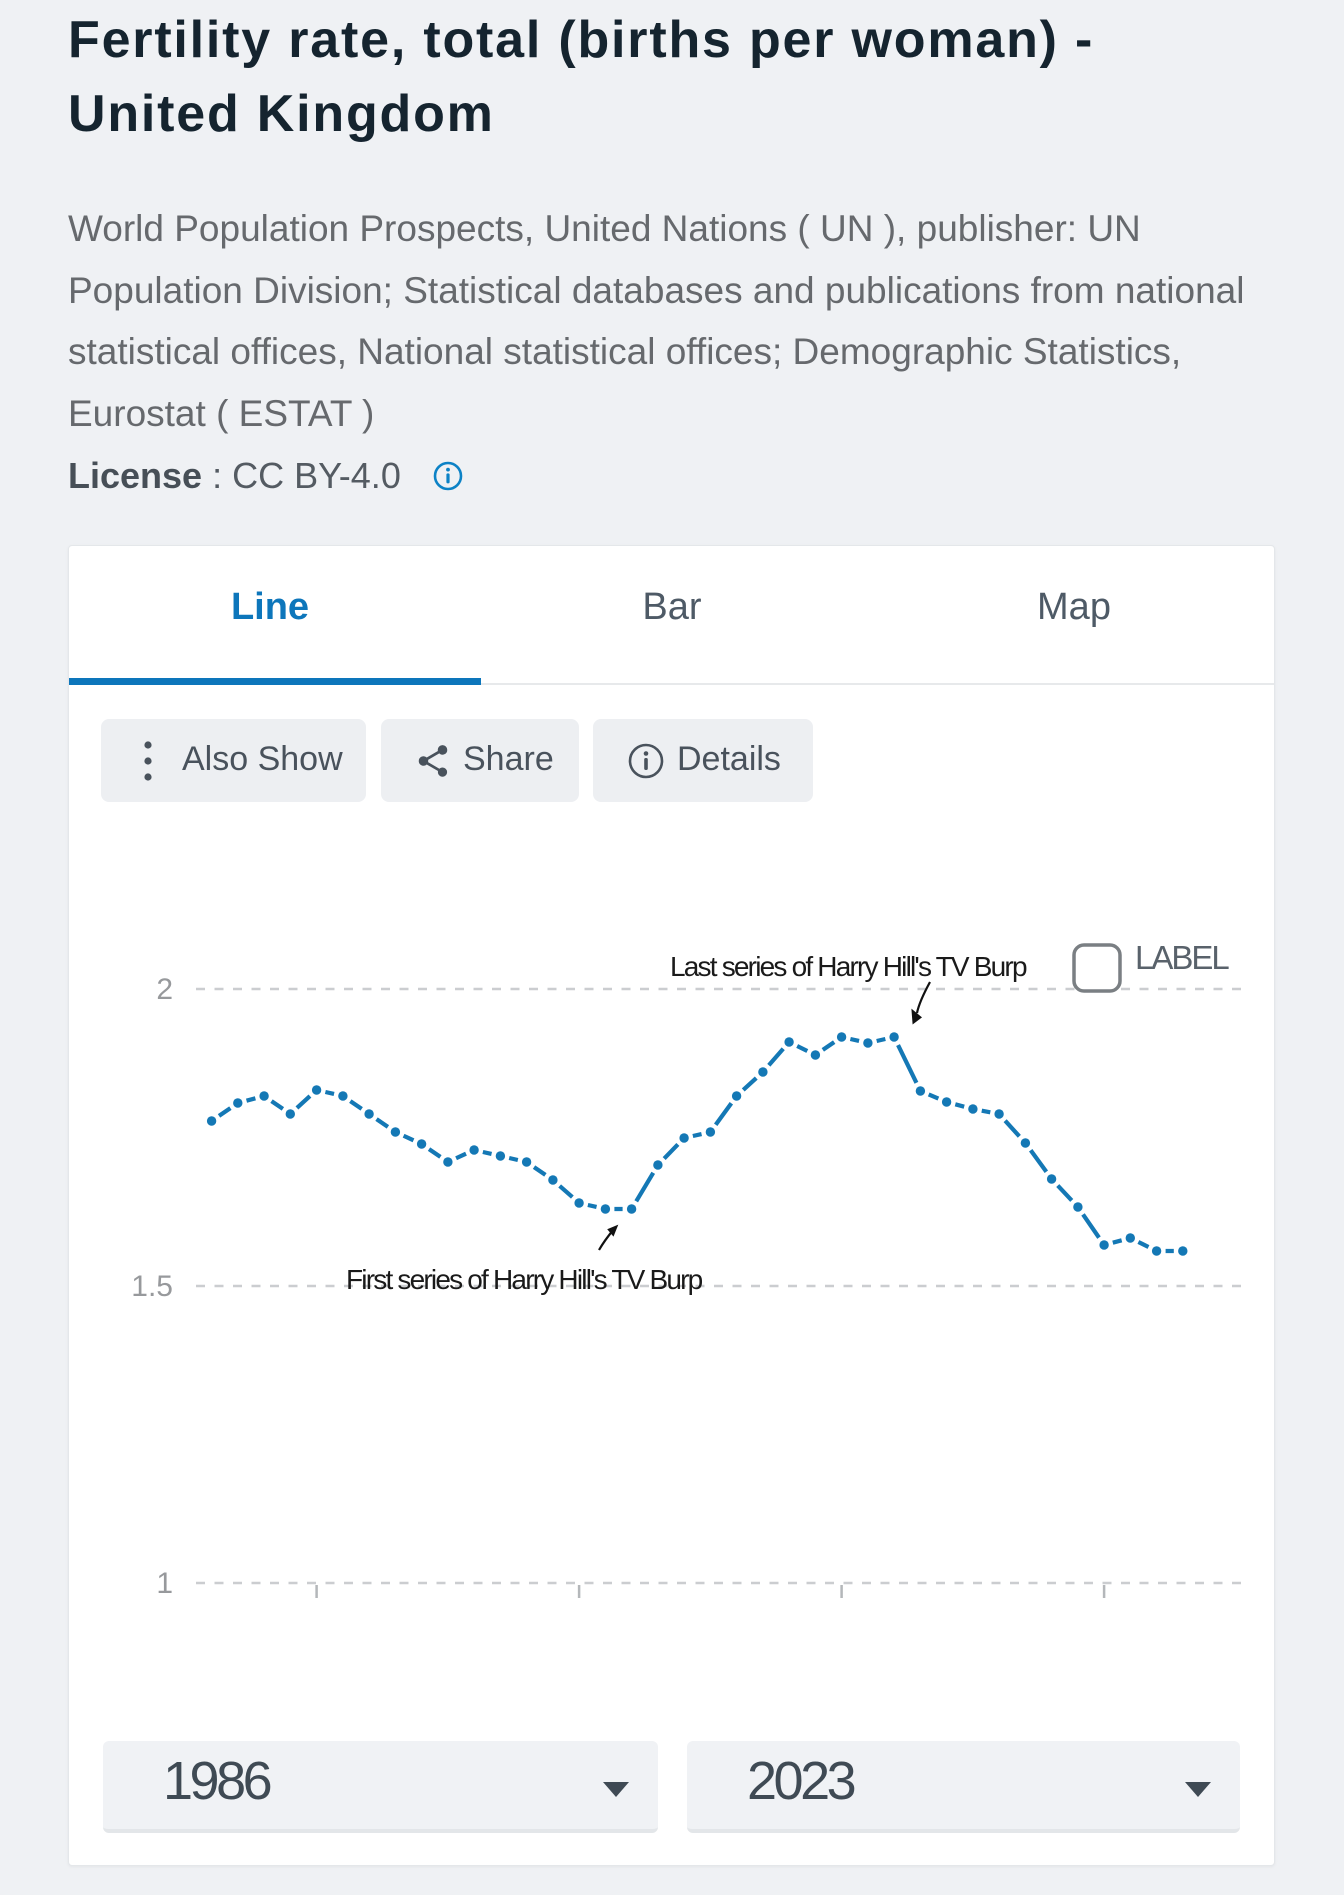 The image size is (1344, 1895). What do you see at coordinates (152, 1286) in the screenshot?
I see `svg-text: 1.5` at bounding box center [152, 1286].